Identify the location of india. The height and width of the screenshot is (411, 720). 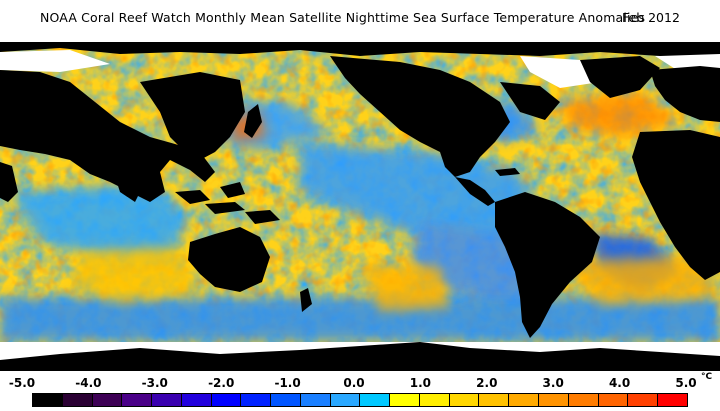
(130, 172).